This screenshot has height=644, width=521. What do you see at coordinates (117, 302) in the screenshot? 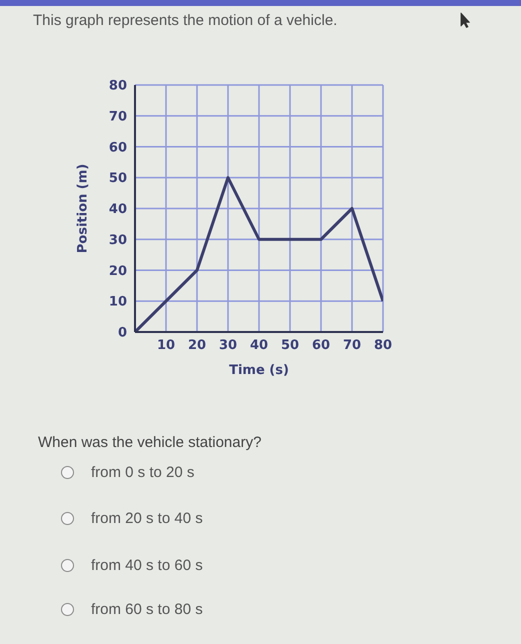
I see `y-tick-label: 10` at bounding box center [117, 302].